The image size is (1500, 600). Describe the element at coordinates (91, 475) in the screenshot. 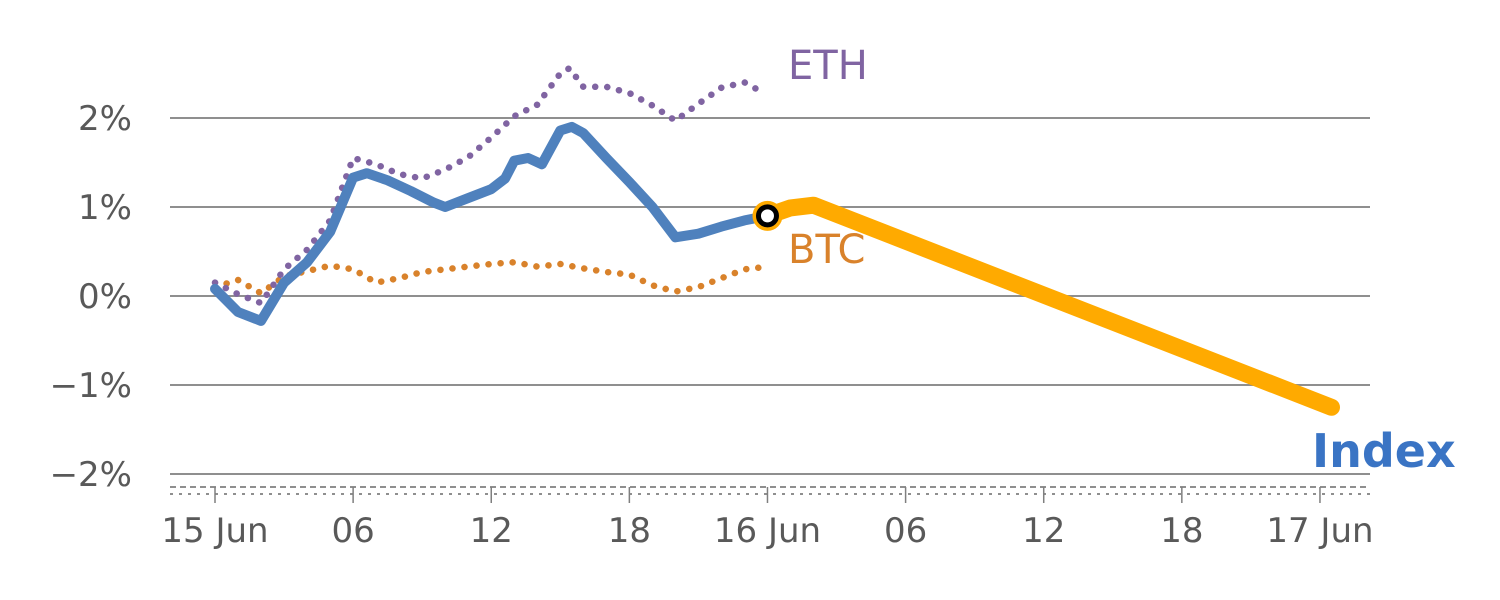

I see `y-tick-label: −2%` at that location.